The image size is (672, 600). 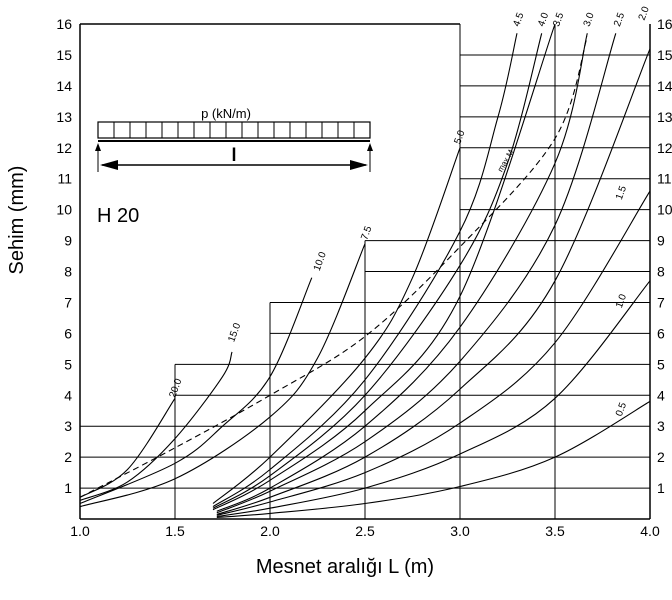 What do you see at coordinates (365, 531) in the screenshot?
I see `x-tick-label: 2.5` at bounding box center [365, 531].